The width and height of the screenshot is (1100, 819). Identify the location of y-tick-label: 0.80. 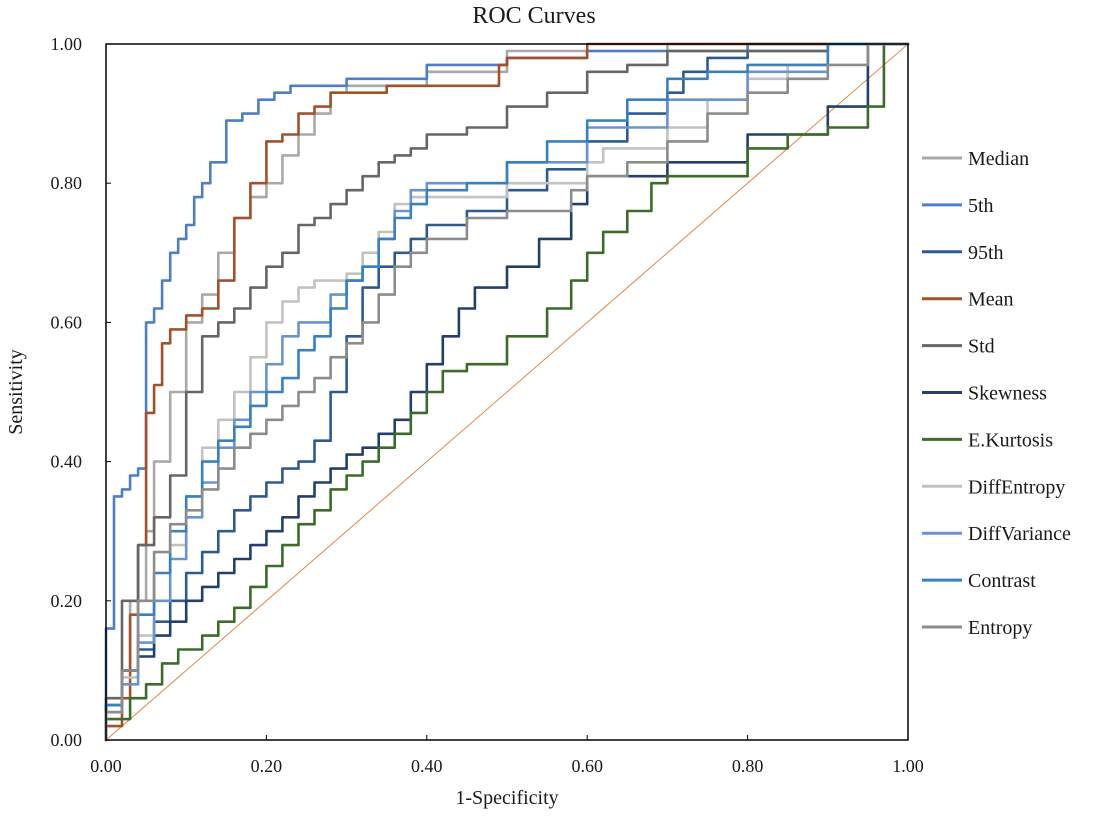
(67, 183).